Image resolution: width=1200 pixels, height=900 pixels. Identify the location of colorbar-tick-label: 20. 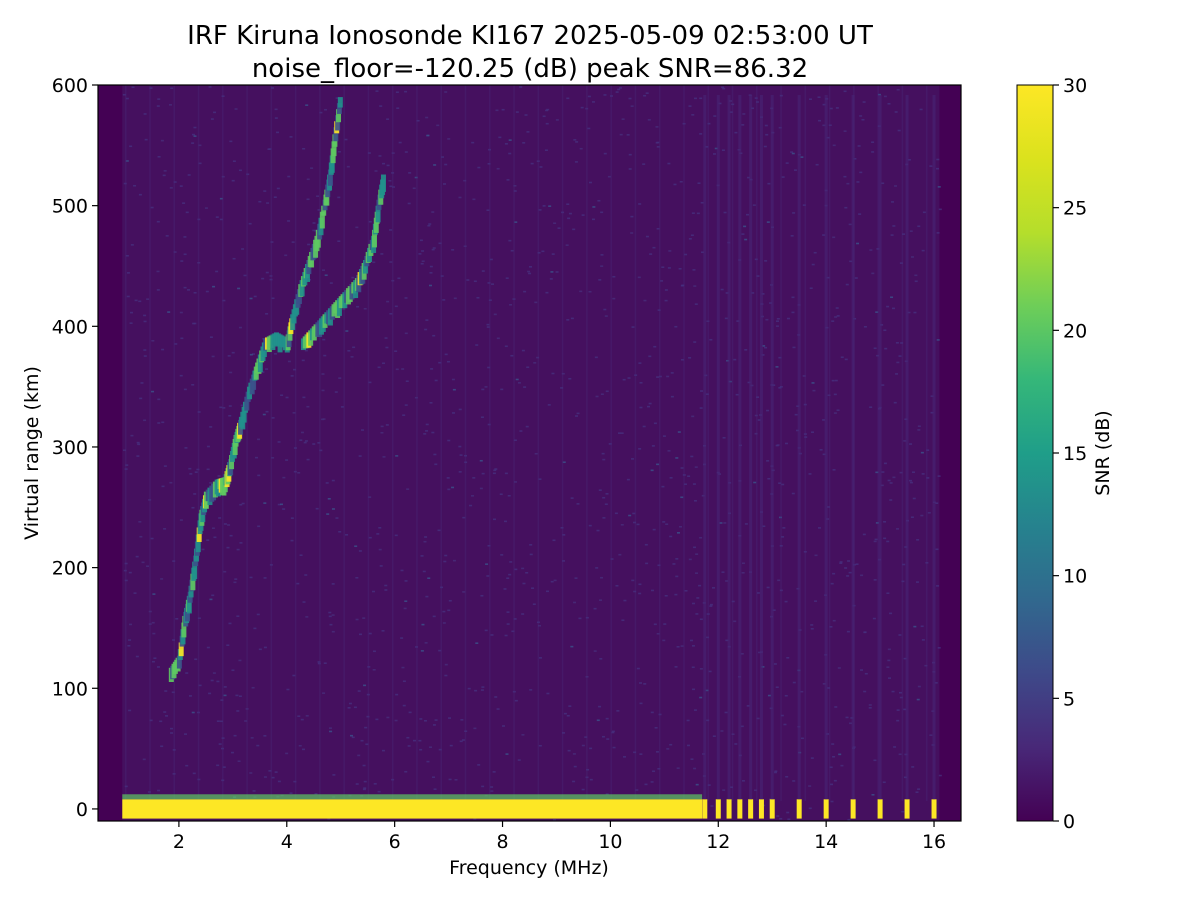
(1075, 331).